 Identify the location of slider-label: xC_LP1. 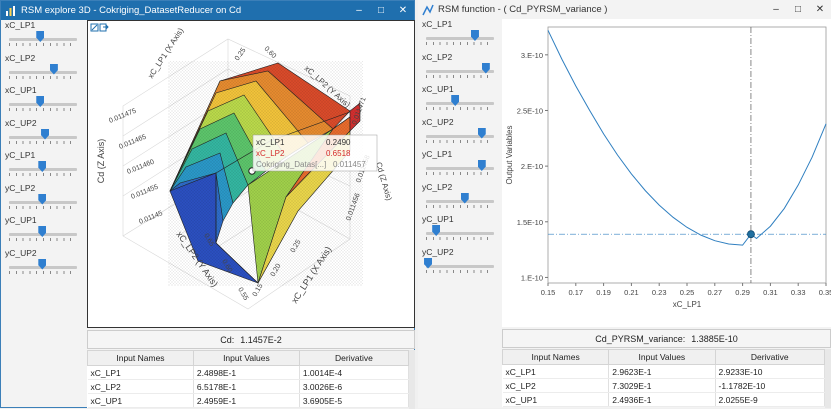
(20, 25).